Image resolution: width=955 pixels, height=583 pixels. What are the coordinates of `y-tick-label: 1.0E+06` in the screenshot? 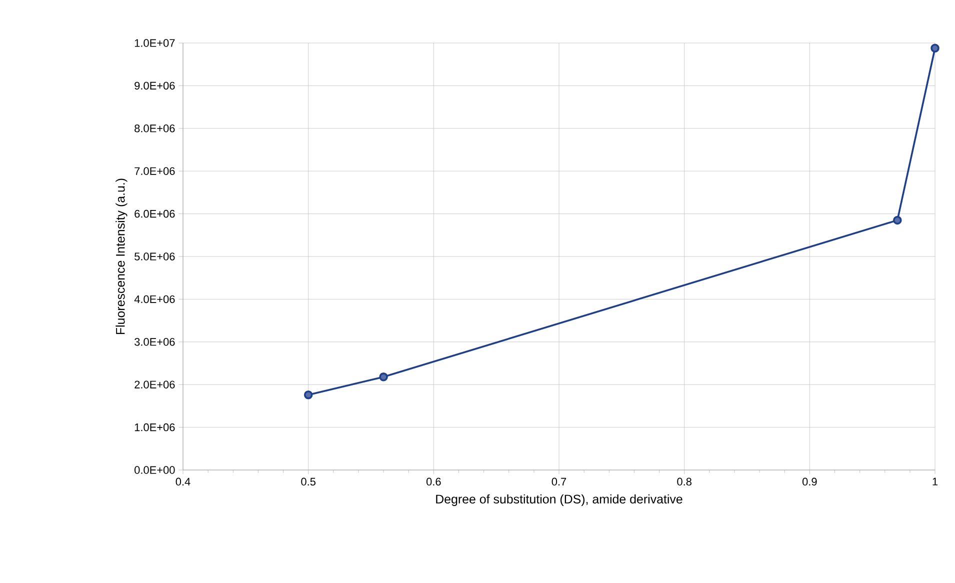 It's located at (154, 427).